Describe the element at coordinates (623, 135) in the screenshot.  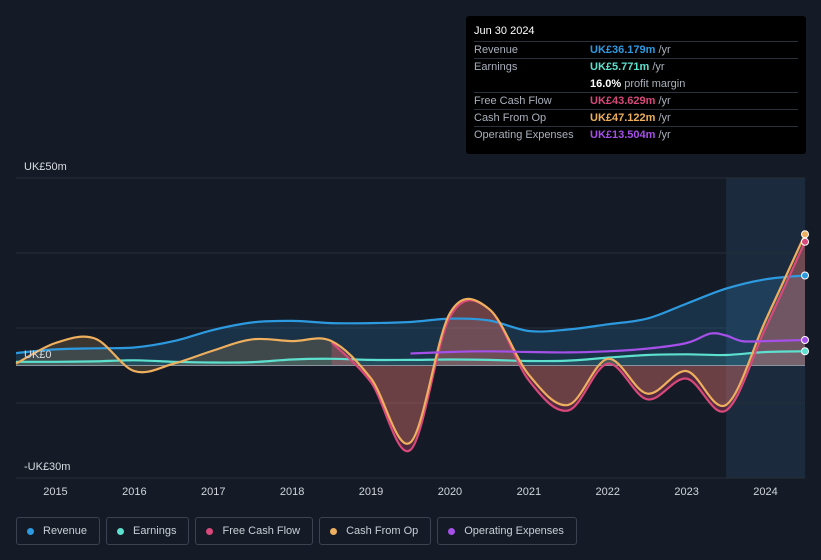
I see `tooltip-value: UK£13.504m` at that location.